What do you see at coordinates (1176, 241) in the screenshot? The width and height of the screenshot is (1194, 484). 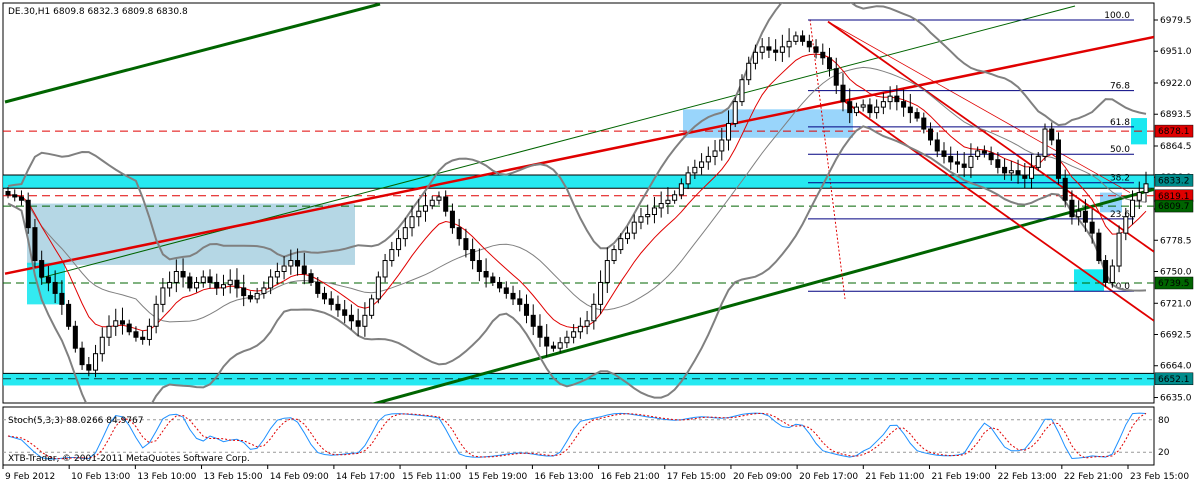 I see `y-tick-label: 6778.5` at bounding box center [1176, 241].